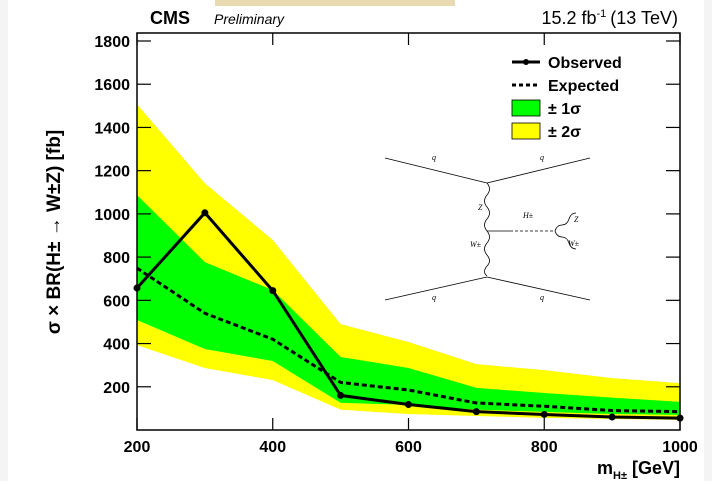 The height and width of the screenshot is (486, 712). I want to click on legend-label: Expected, so click(583, 86).